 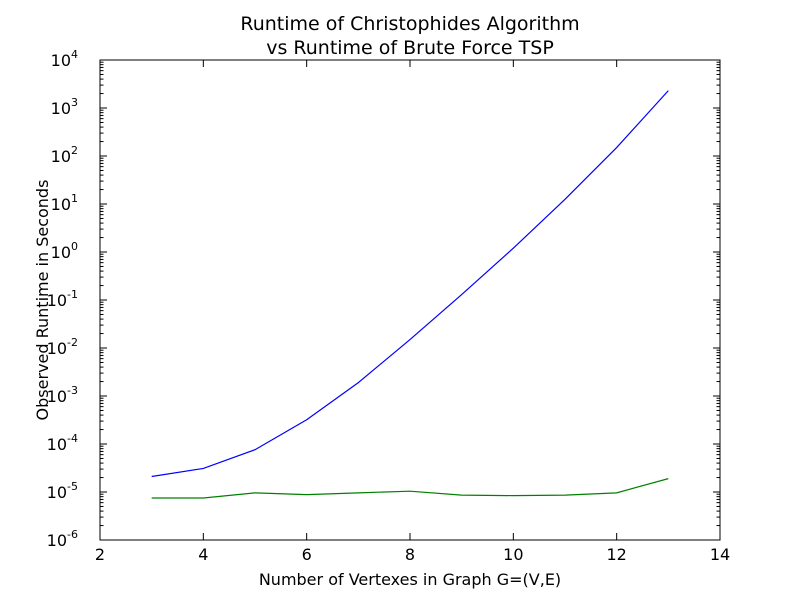 What do you see at coordinates (616, 554) in the screenshot?
I see `x-tick-label: 12` at bounding box center [616, 554].